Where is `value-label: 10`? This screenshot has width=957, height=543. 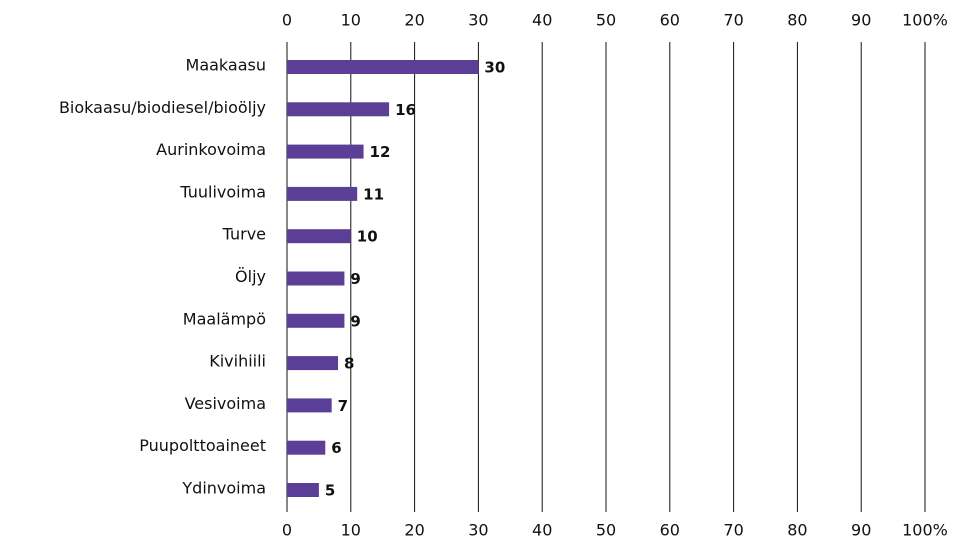
value-label: 10 is located at coordinates (367, 237).